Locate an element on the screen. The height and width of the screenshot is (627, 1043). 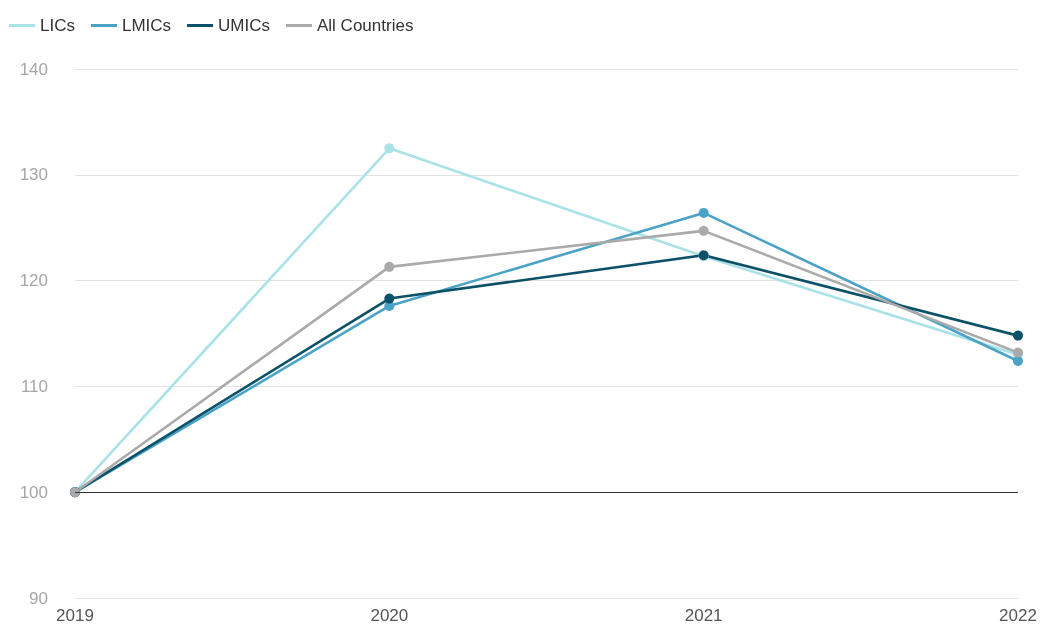
legend-label: LICs is located at coordinates (57, 25).